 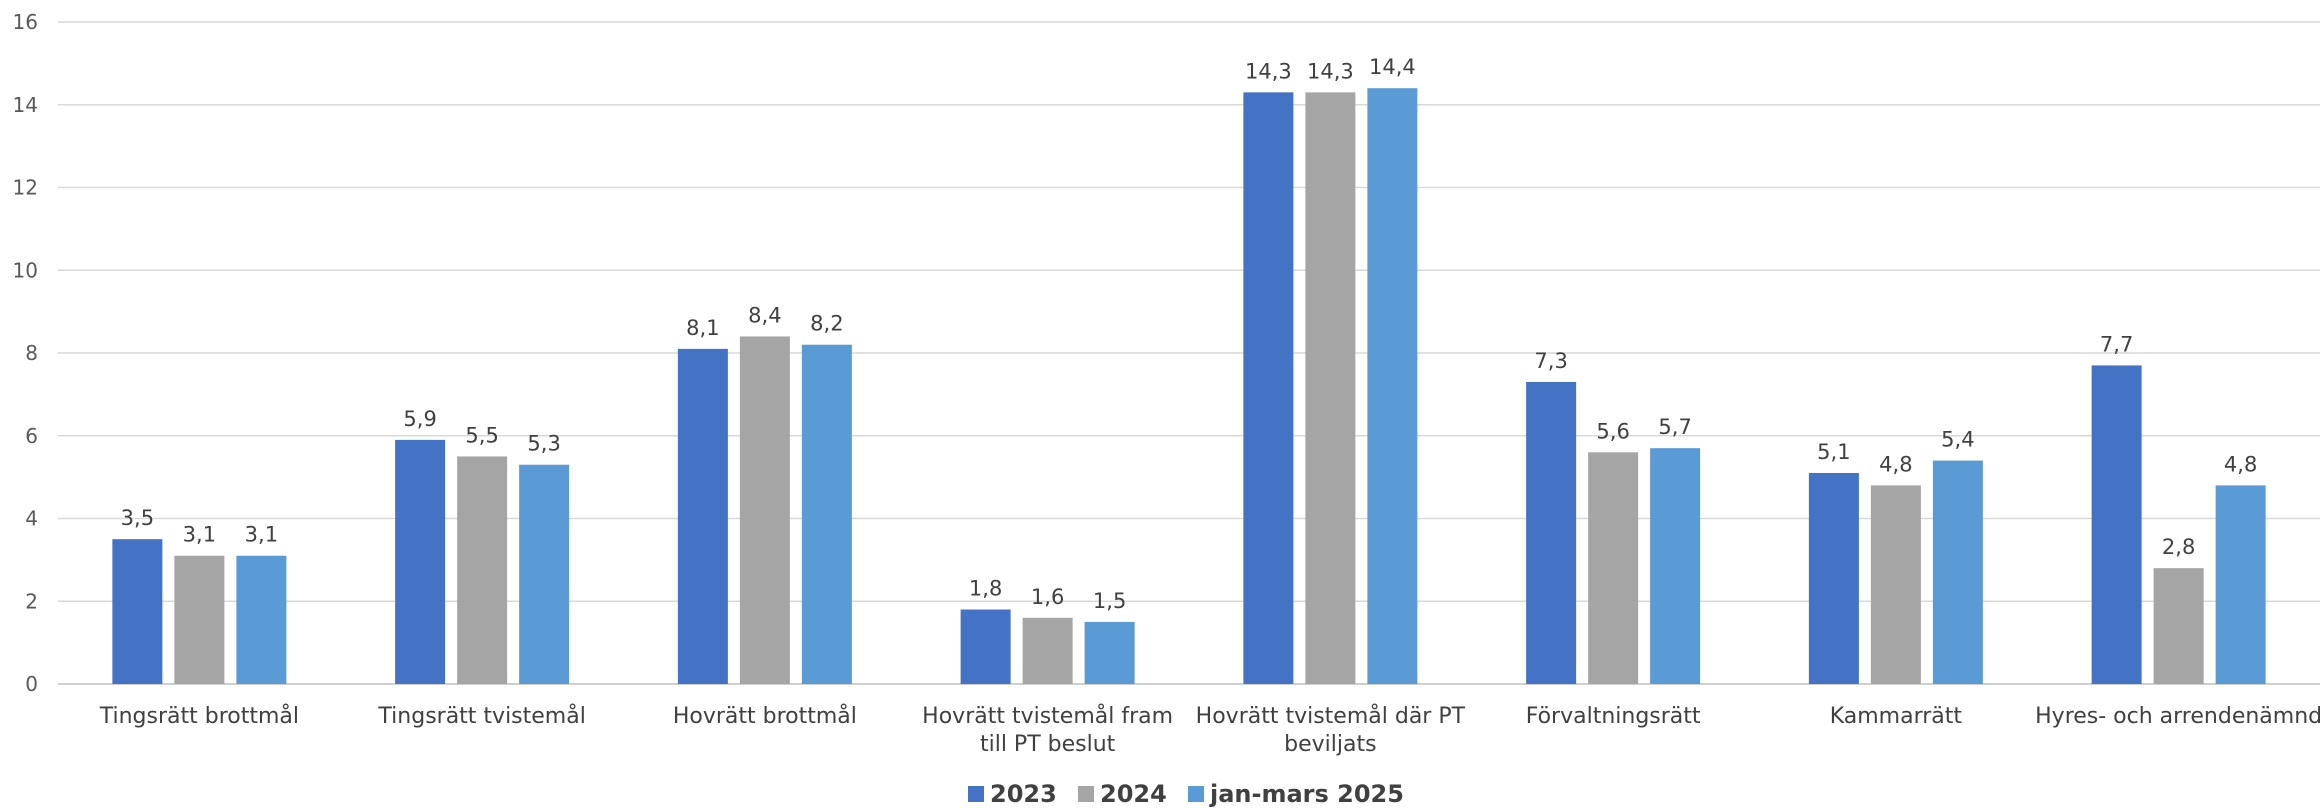 What do you see at coordinates (25, 188) in the screenshot?
I see `y-tick-label: 12` at bounding box center [25, 188].